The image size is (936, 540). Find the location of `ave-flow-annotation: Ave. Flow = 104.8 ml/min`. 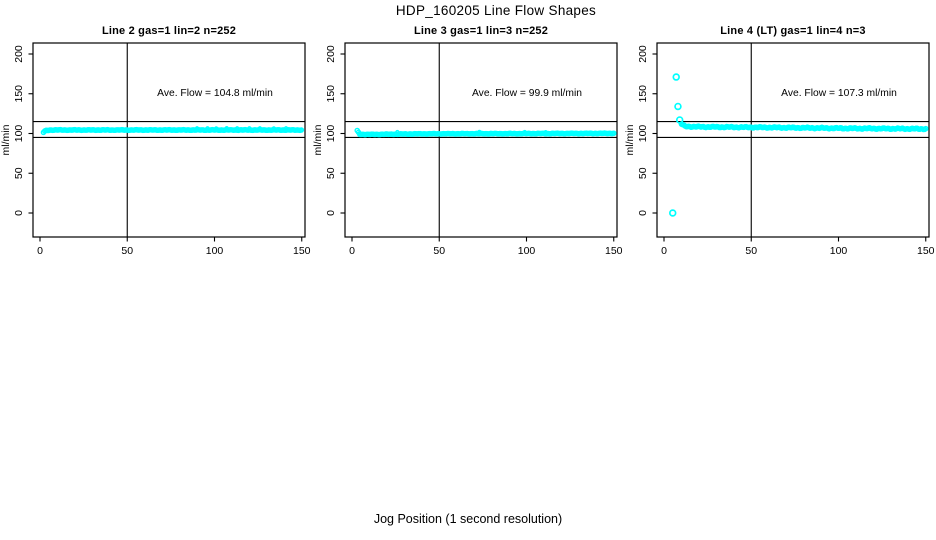

ave-flow-annotation: Ave. Flow = 104.8 ml/min is located at coordinates (215, 93).